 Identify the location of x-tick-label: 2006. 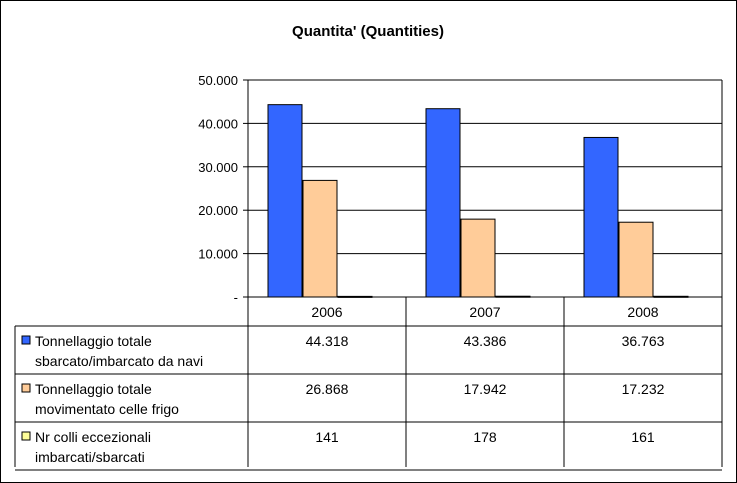
(326, 312).